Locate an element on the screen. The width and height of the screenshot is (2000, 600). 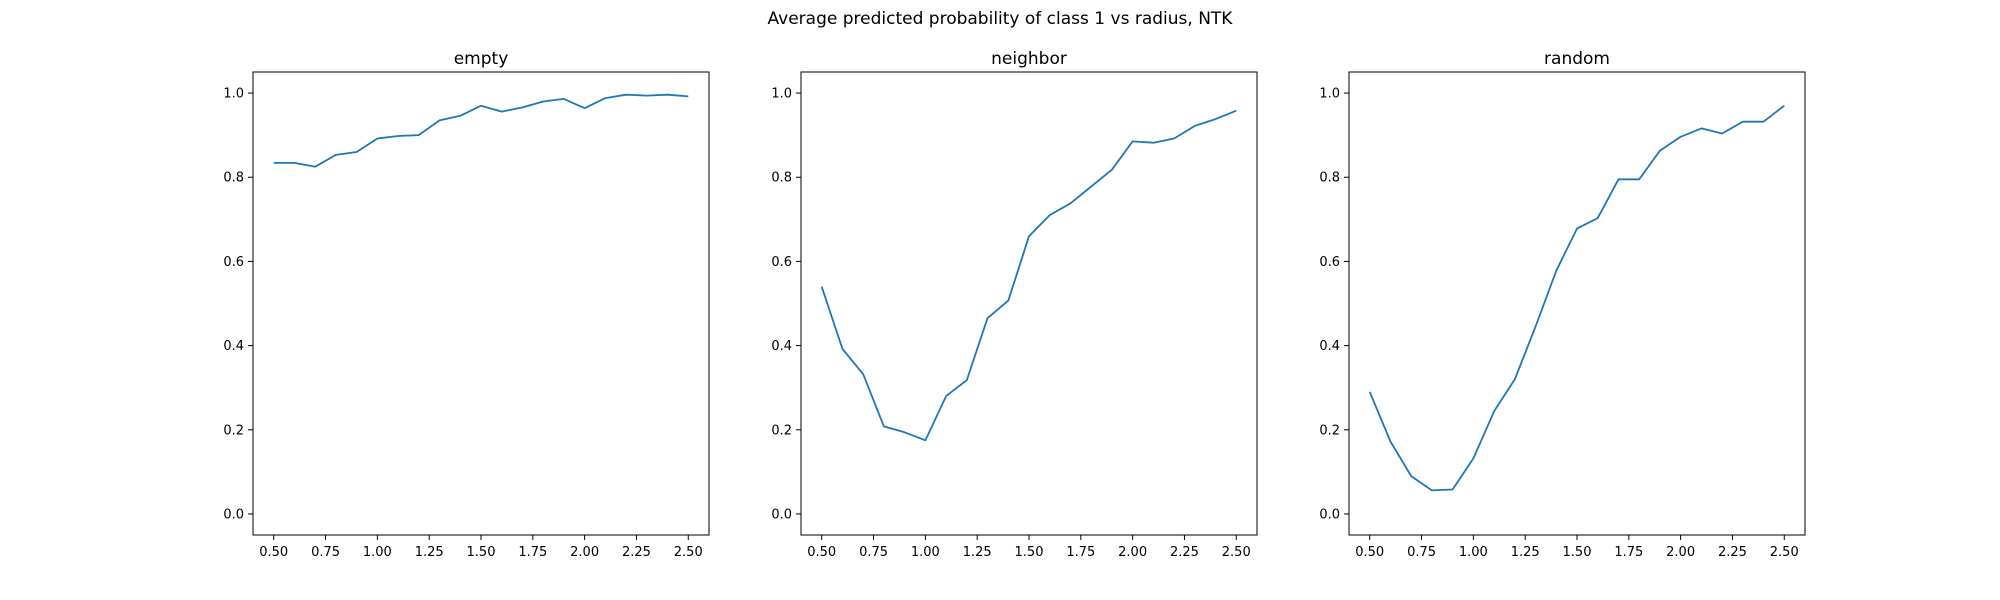
y-tick-label: 0.6 is located at coordinates (1329, 262).